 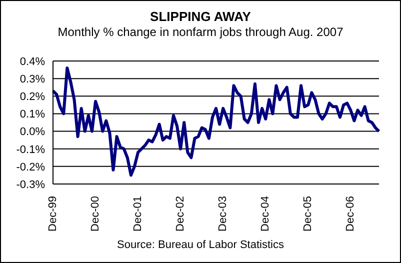 What do you see at coordinates (33, 79) in the screenshot?
I see `y-tick-label: 0.3%` at bounding box center [33, 79].